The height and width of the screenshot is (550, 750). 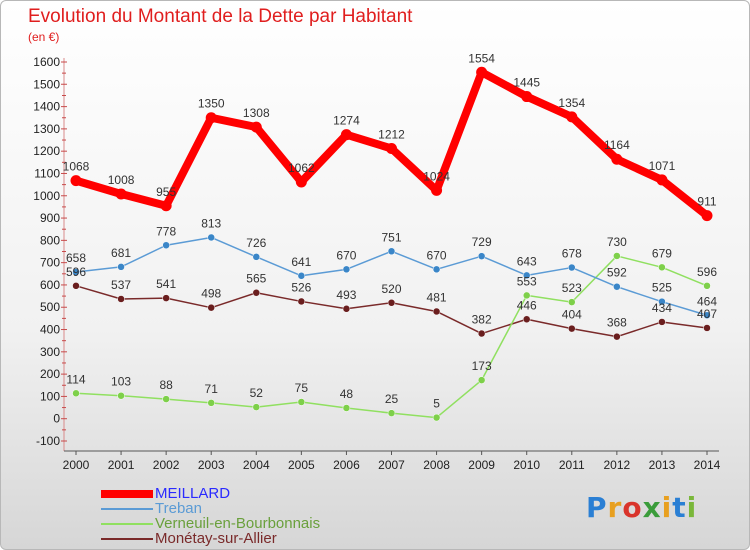 I want to click on legend-label-treban: Treban, so click(x=178, y=508).